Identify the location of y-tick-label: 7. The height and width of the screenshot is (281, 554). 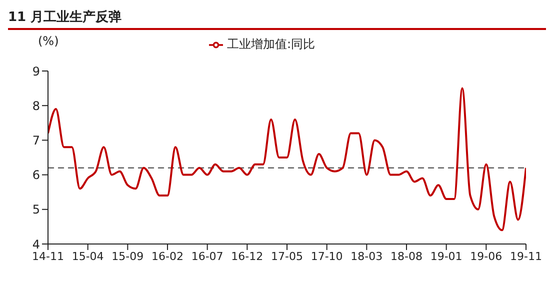
(36, 140).